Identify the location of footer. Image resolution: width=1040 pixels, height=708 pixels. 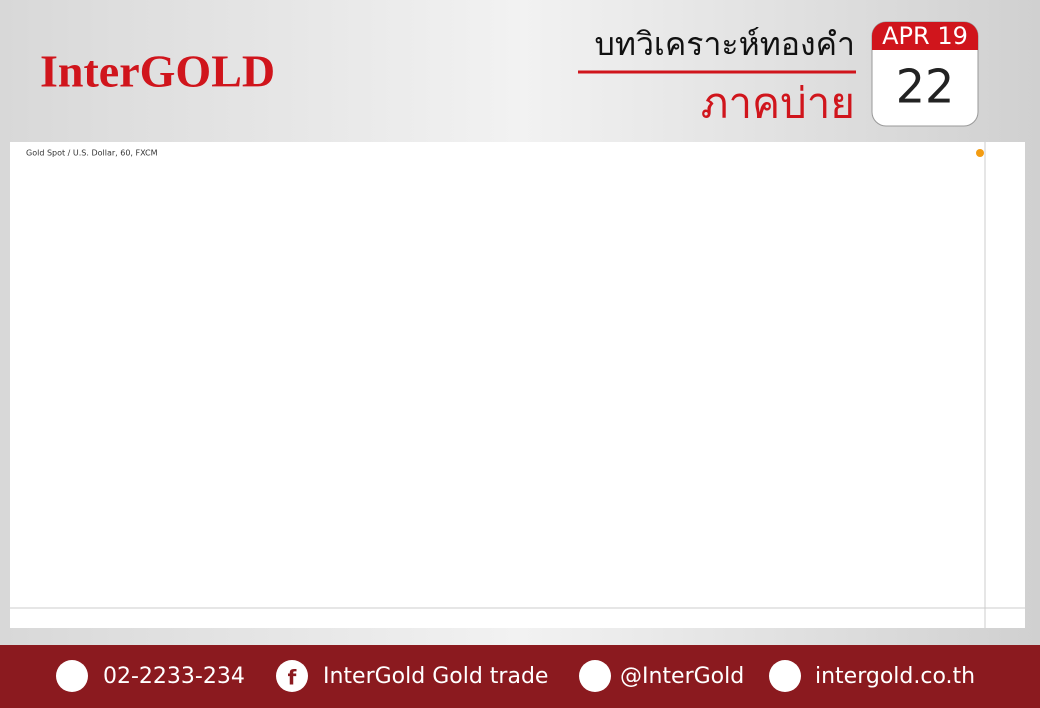
(520, 676).